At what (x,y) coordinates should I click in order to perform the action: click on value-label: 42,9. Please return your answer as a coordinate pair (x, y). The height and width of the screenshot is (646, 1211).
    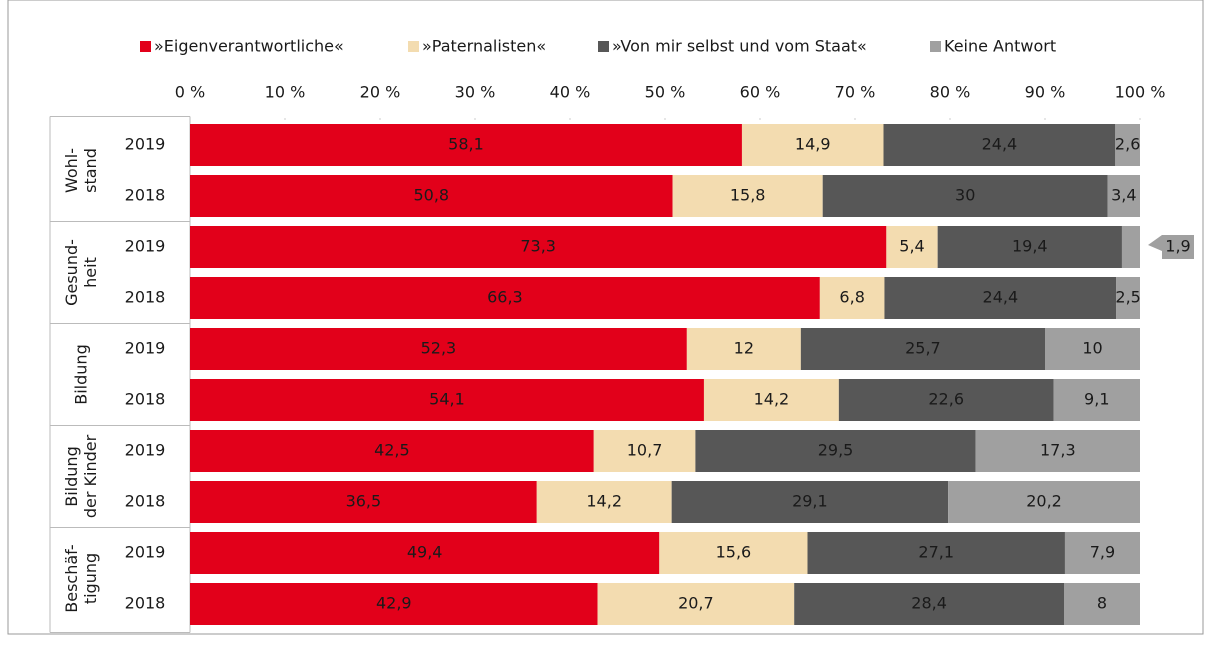
    Looking at the image, I should click on (394, 603).